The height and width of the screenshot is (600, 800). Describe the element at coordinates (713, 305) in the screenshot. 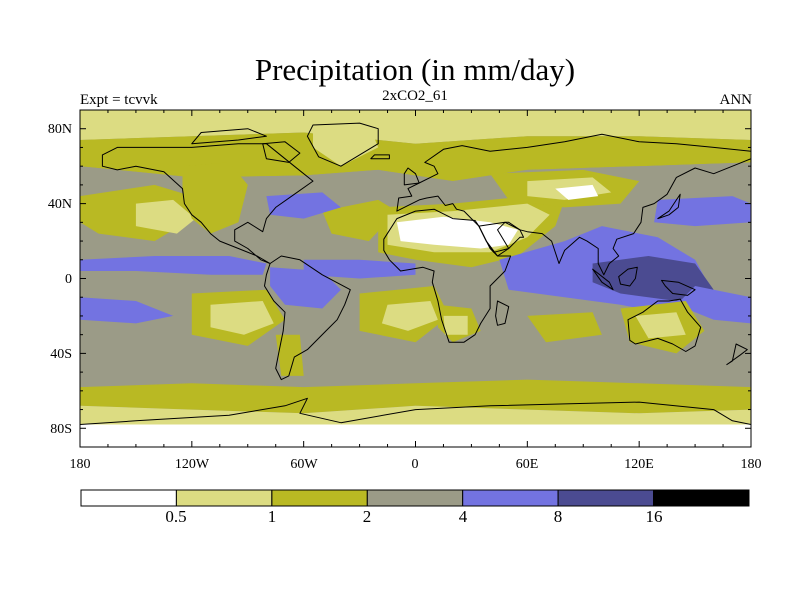

I see `contour-spcz-wet` at that location.